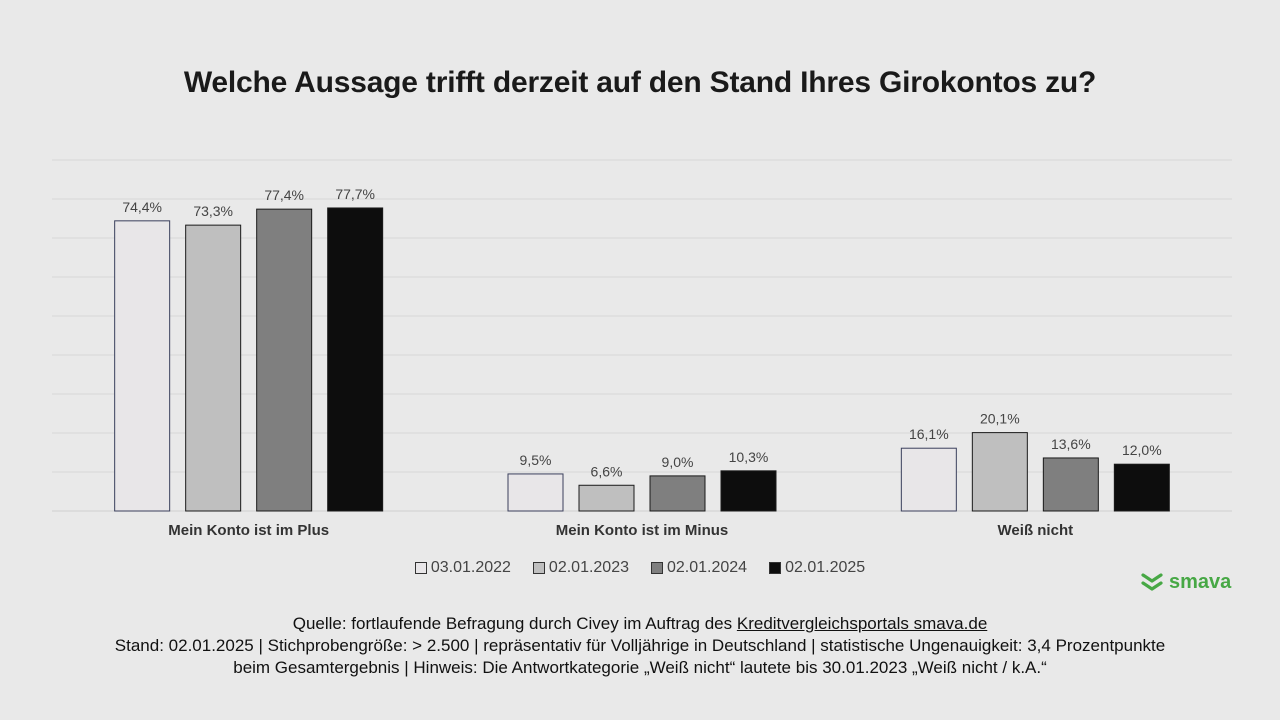 The width and height of the screenshot is (1280, 720). I want to click on legend-label: 02.01.2024, so click(707, 567).